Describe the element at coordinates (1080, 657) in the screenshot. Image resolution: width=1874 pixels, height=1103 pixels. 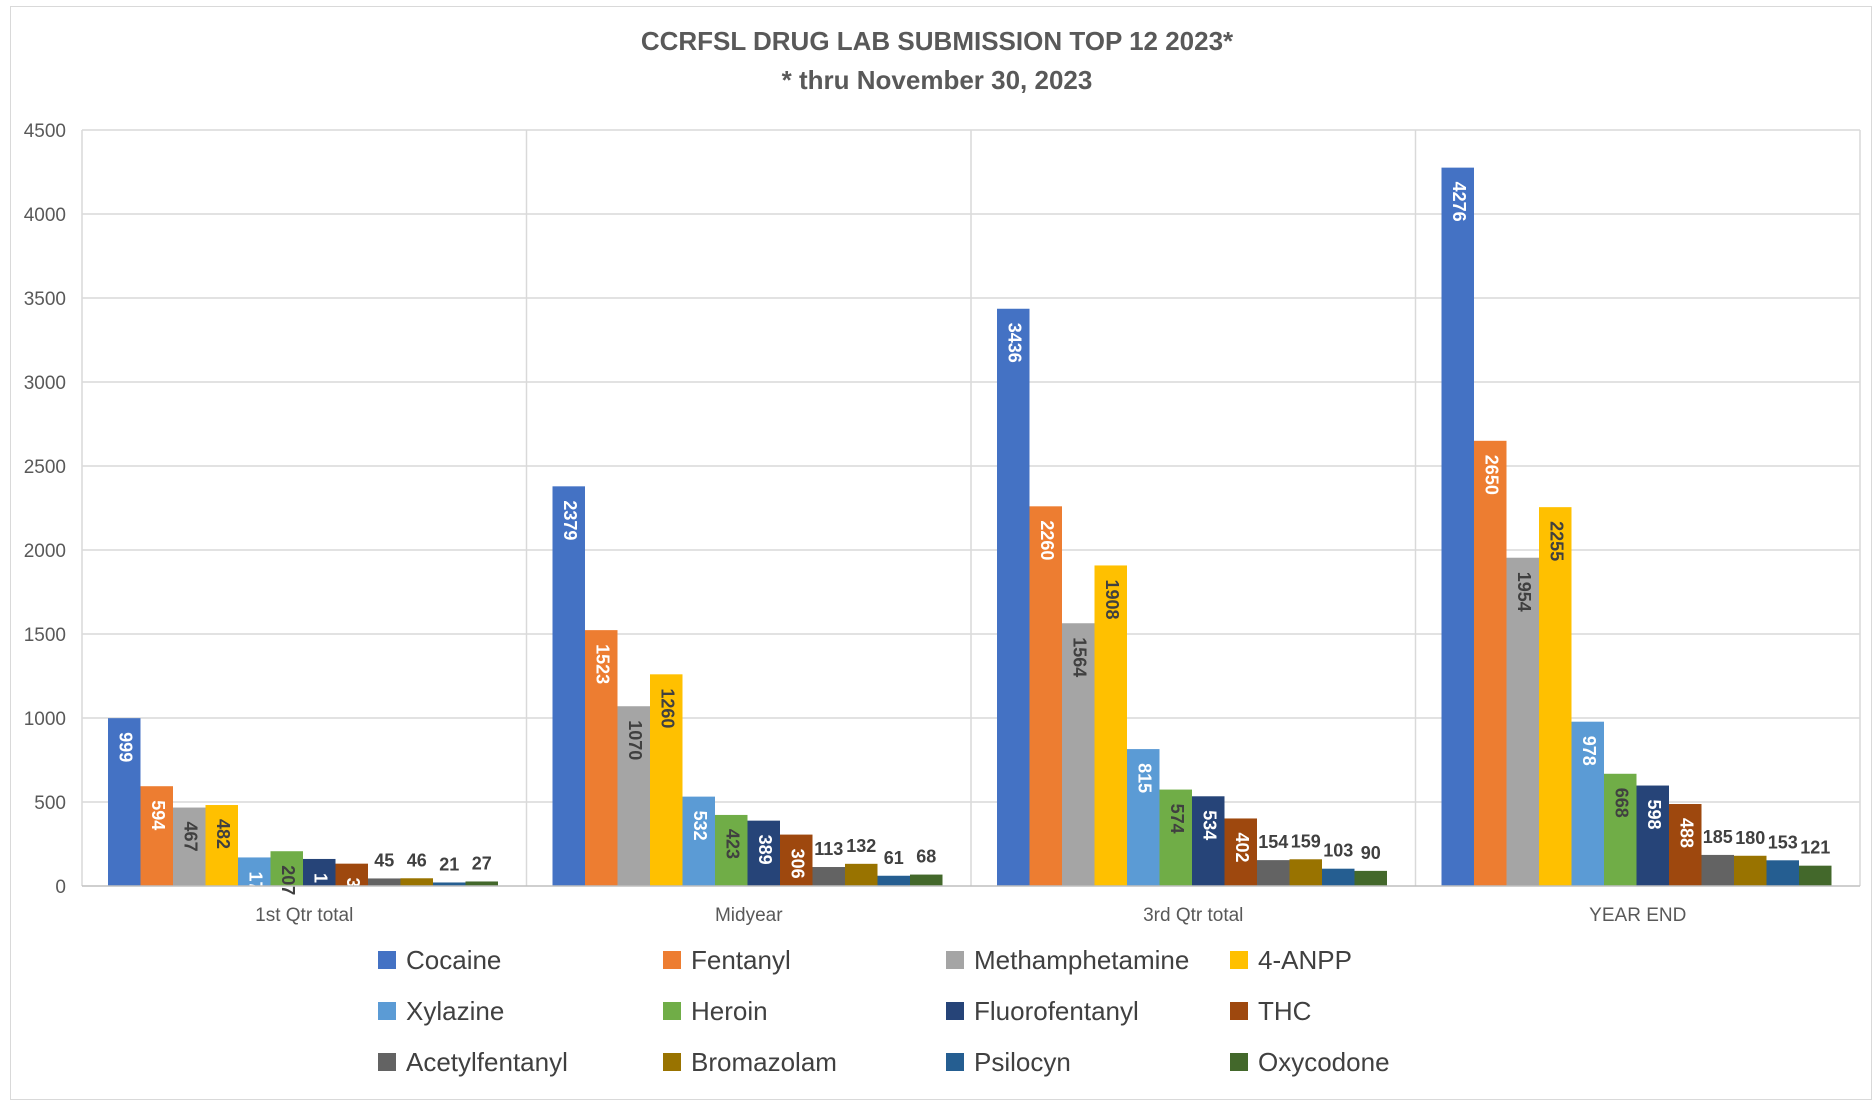
I see `data-label: 1564` at that location.